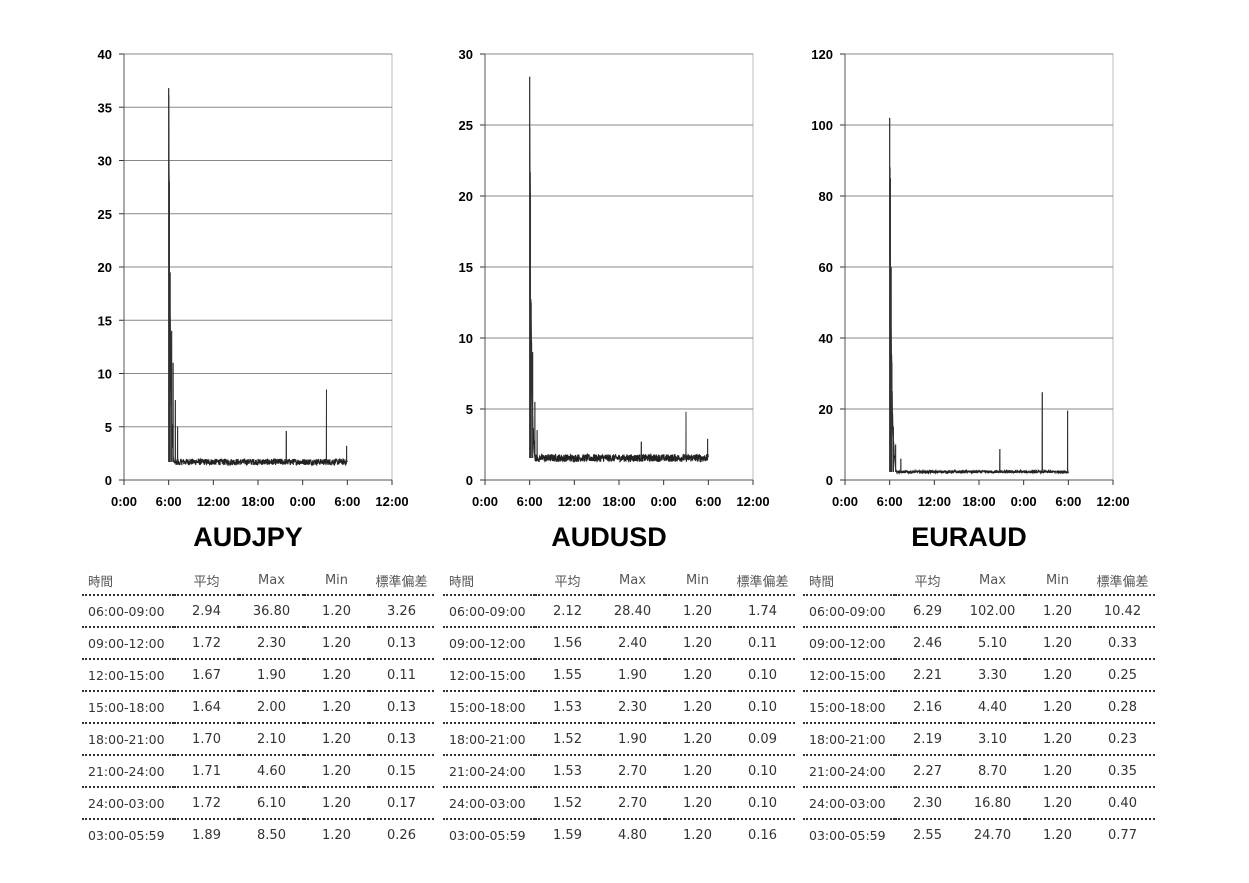 This screenshot has height=883, width=1249. I want to click on table-cell: 0.35, so click(1122, 770).